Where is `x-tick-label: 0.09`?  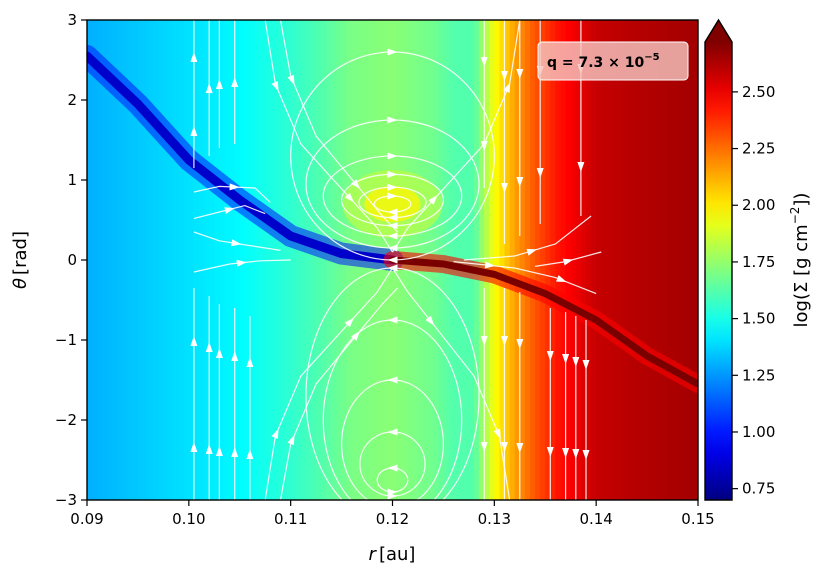
x-tick-label: 0.09 is located at coordinates (86, 519).